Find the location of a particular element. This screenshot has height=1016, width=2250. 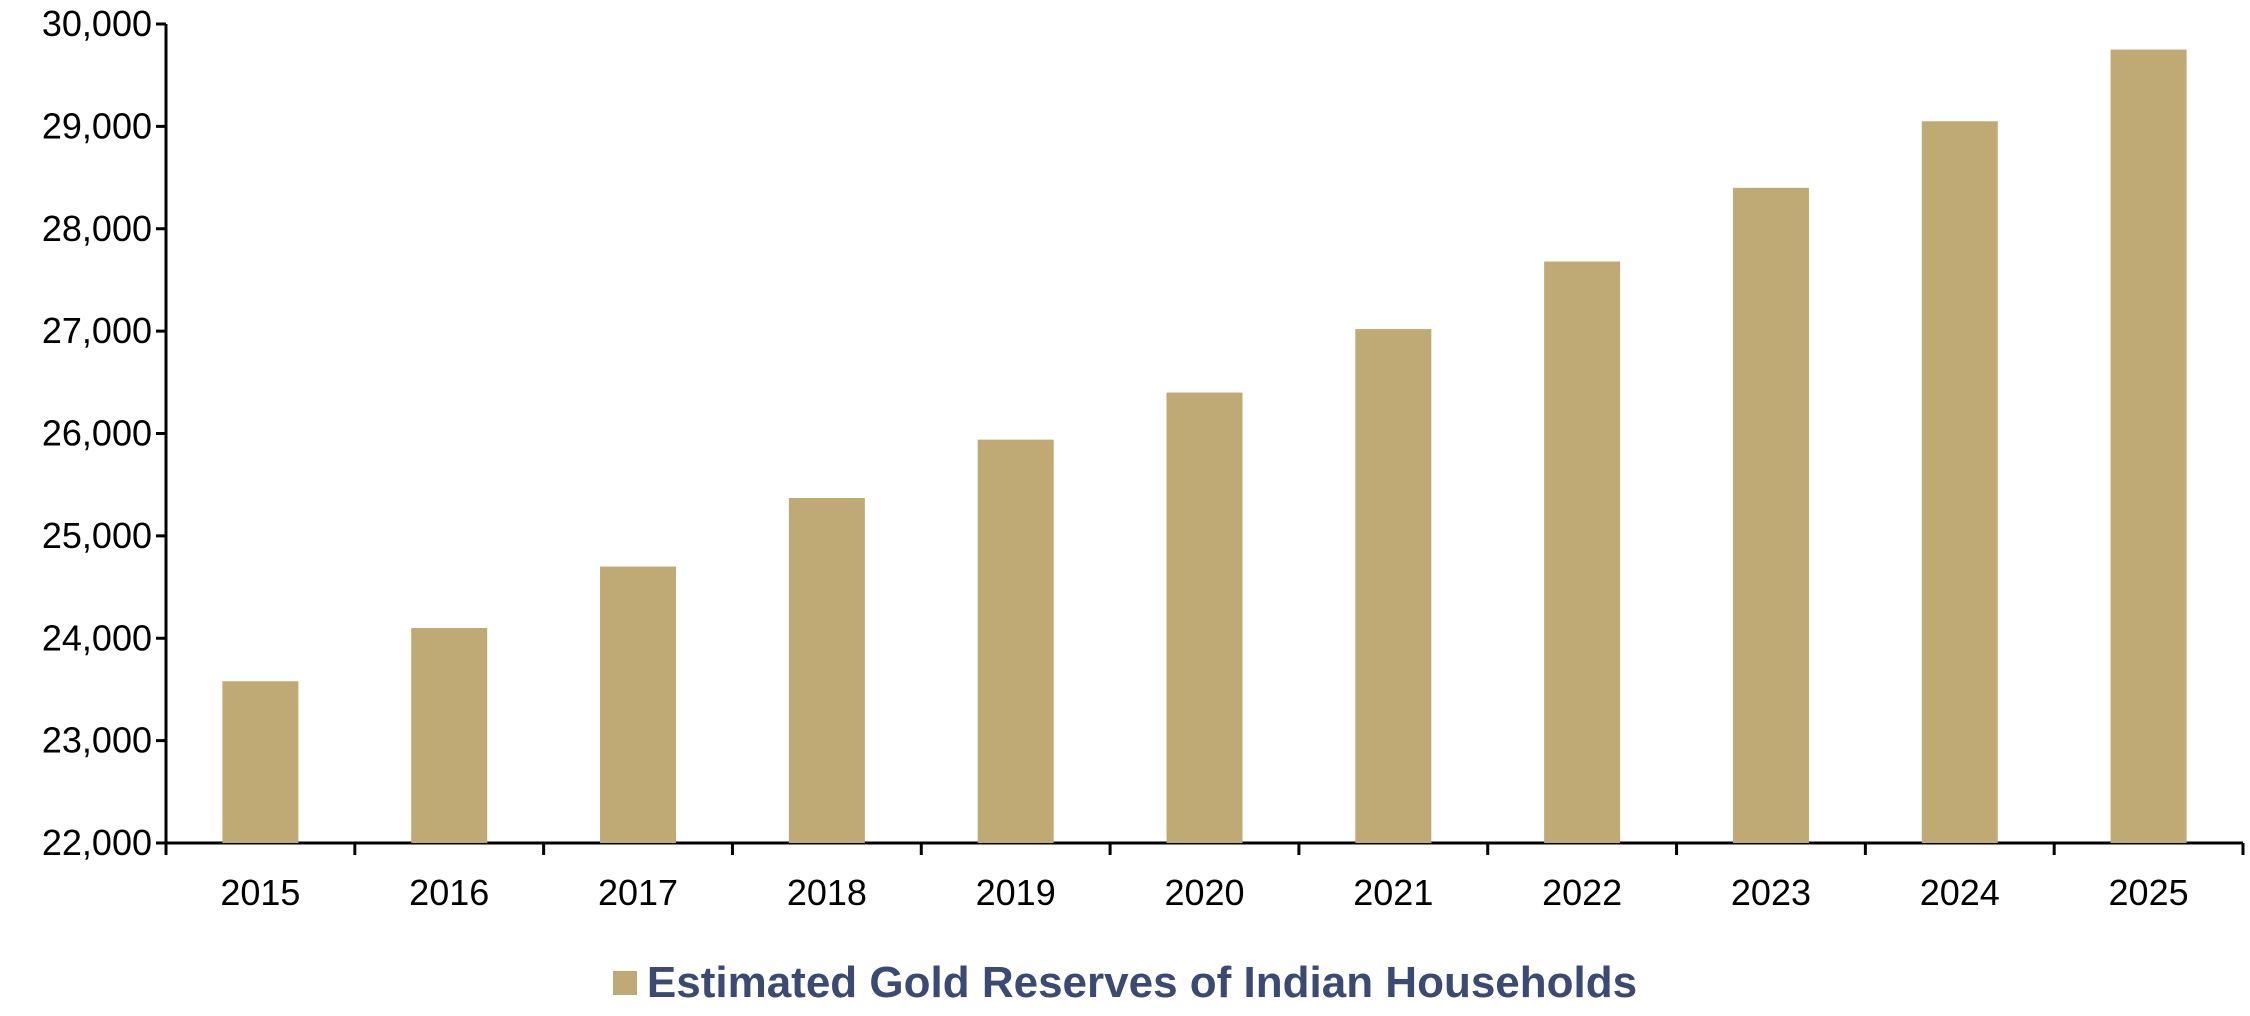

y-tick-label: 22,000 is located at coordinates (97, 842).